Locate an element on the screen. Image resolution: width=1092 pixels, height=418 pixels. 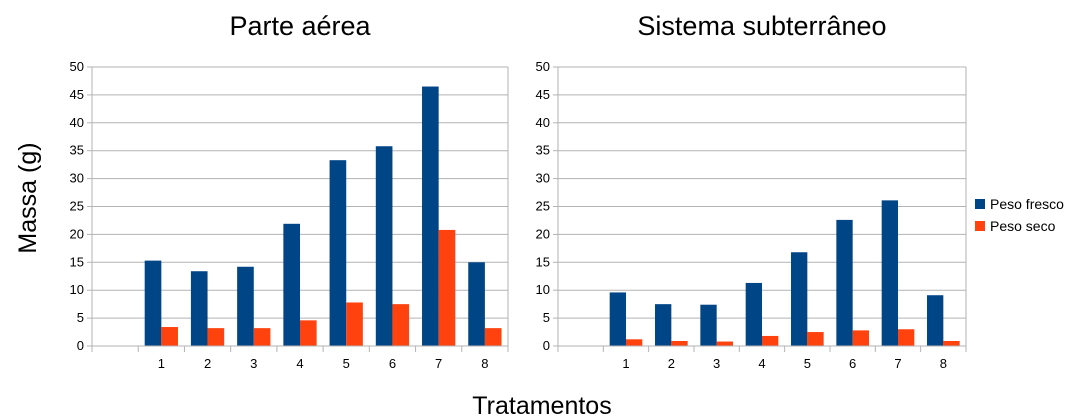
legend-swatch-peso-fresco is located at coordinates (980, 204).